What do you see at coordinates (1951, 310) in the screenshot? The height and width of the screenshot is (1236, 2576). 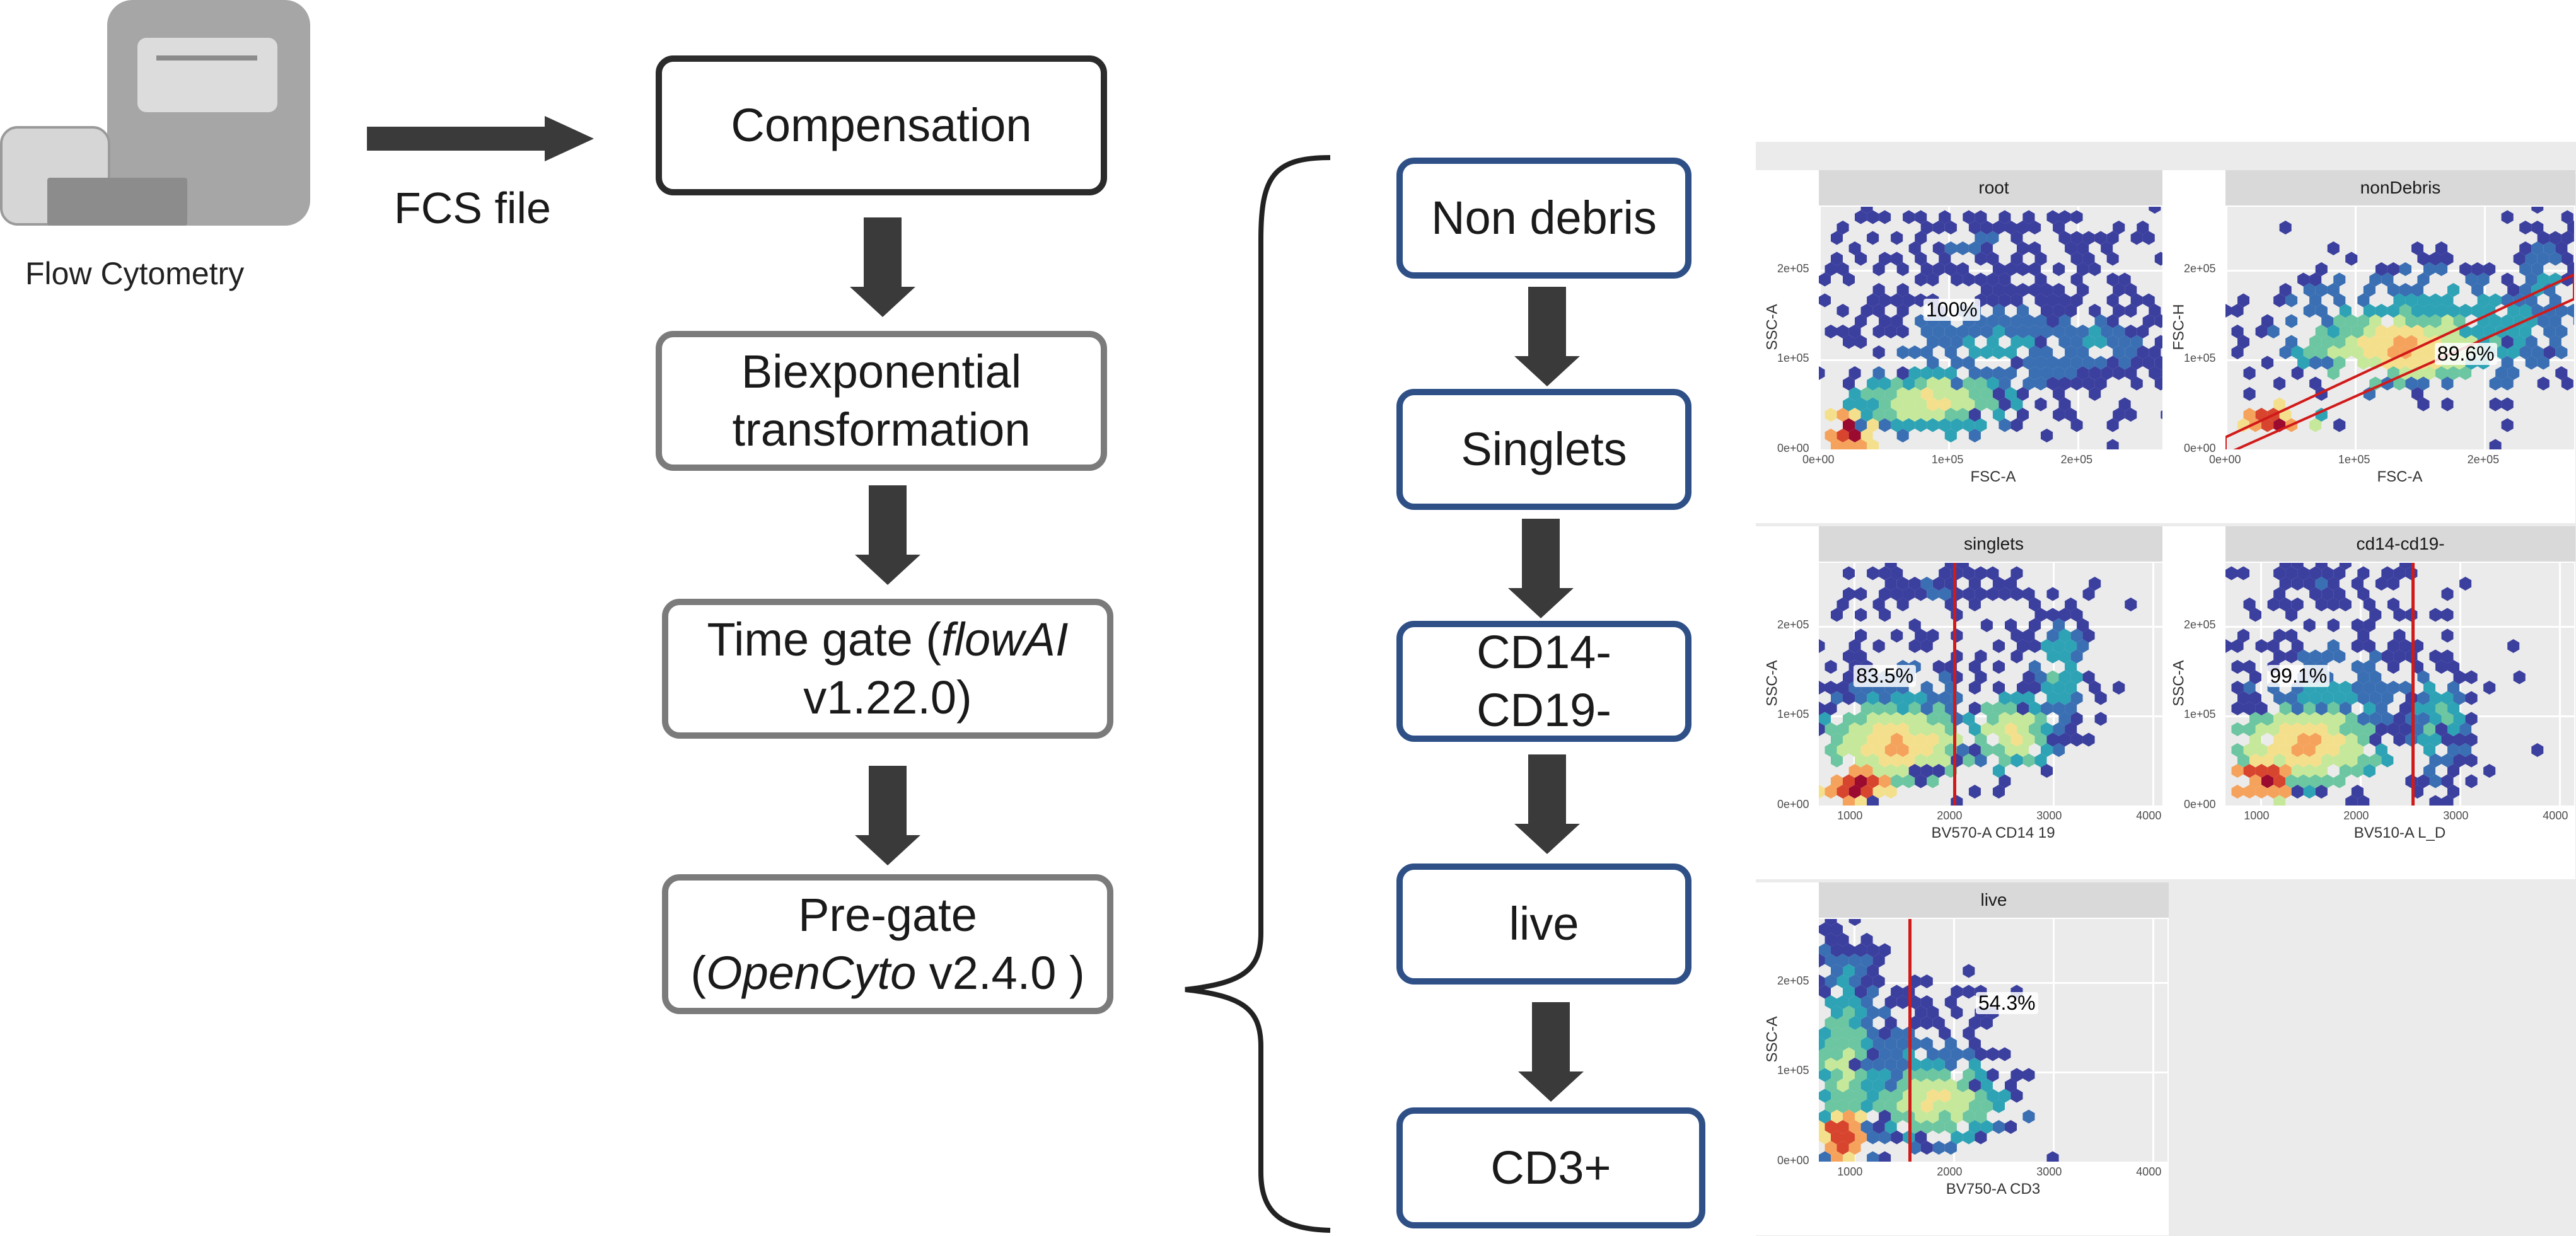 I see `gate-percent-label: 100%` at bounding box center [1951, 310].